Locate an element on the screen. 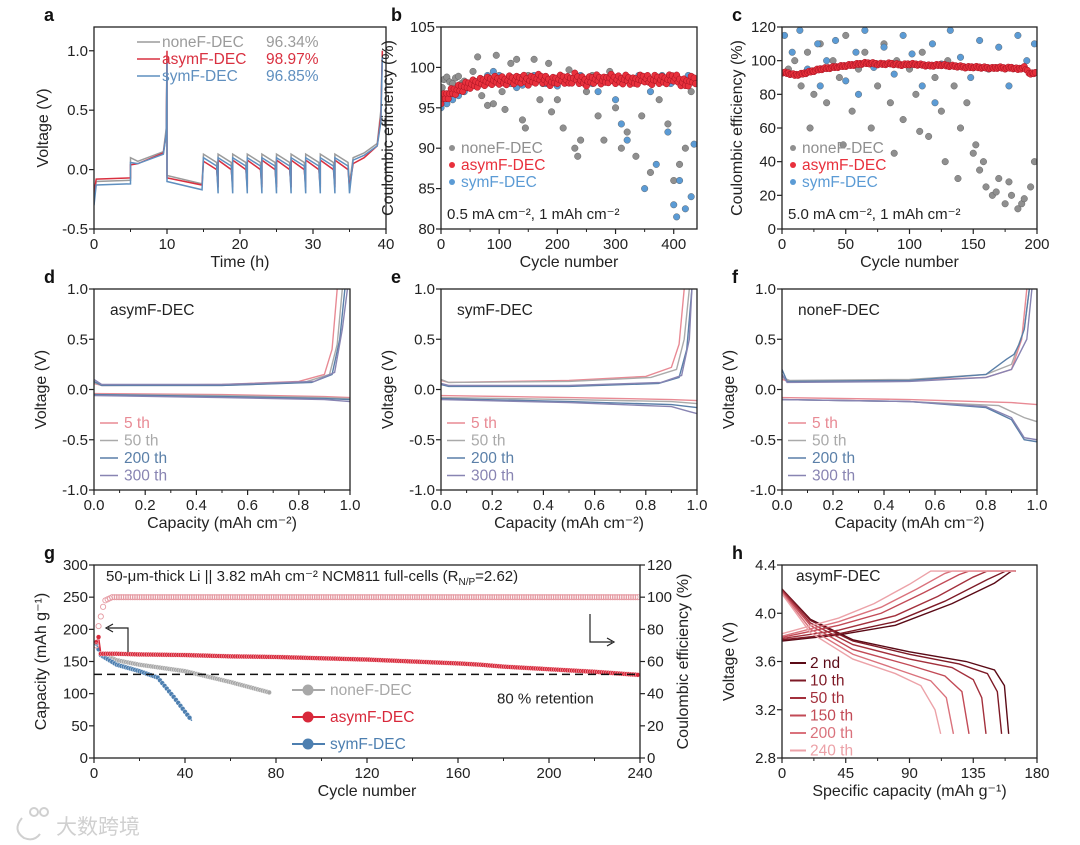 The image size is (1080, 845). y-tick-label: 90 is located at coordinates (426, 148).